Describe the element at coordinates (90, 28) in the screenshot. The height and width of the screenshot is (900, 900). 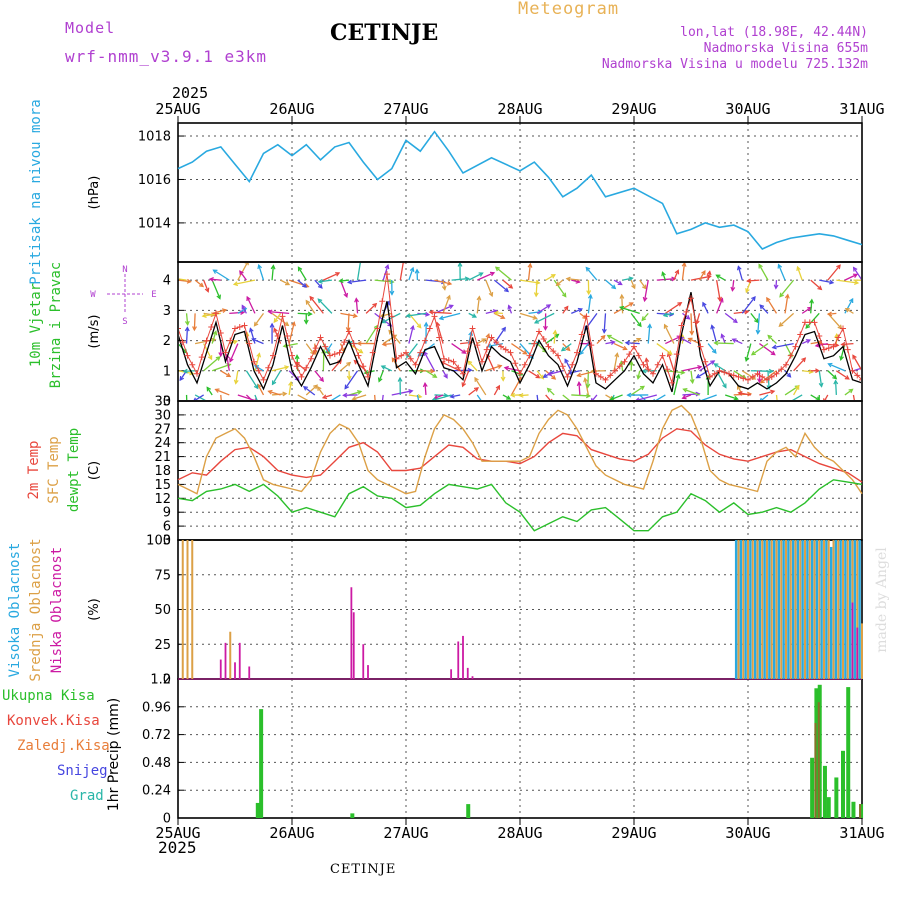
I see `model-label: Model` at that location.